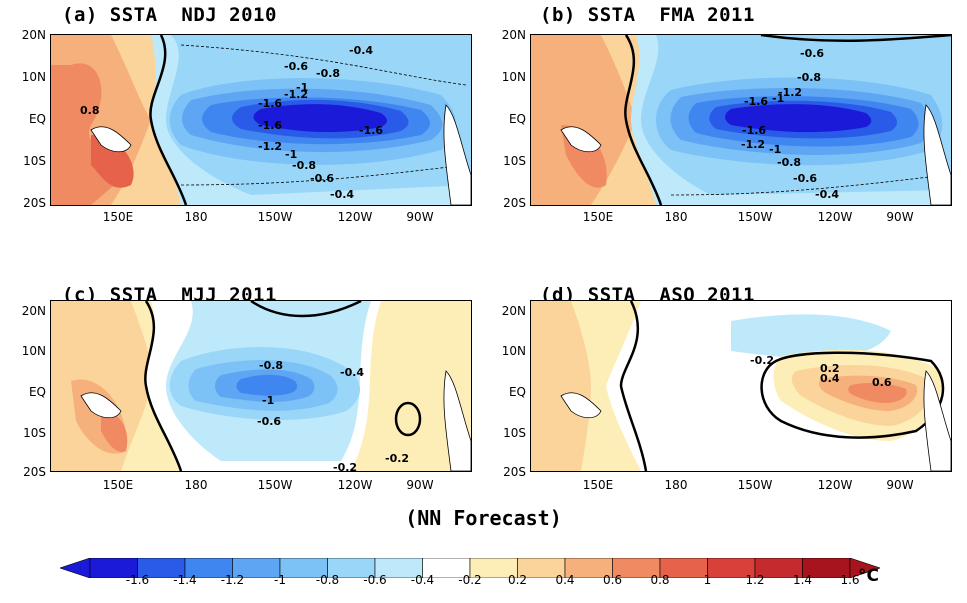  I want to click on contour-label: 0.2, so click(830, 368).